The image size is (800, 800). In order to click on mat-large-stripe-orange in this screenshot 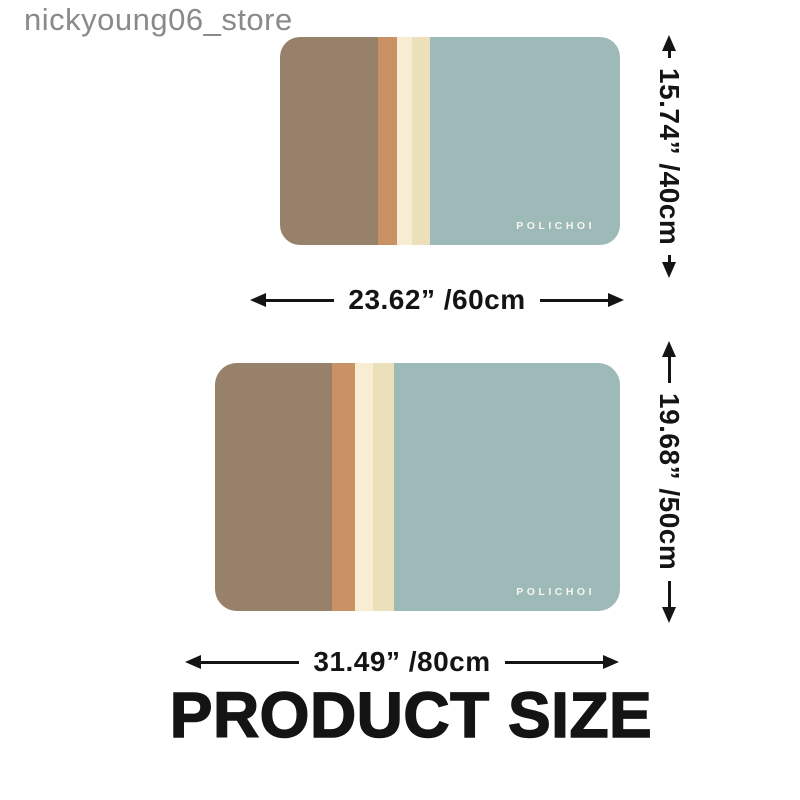, I will do `click(343, 487)`.